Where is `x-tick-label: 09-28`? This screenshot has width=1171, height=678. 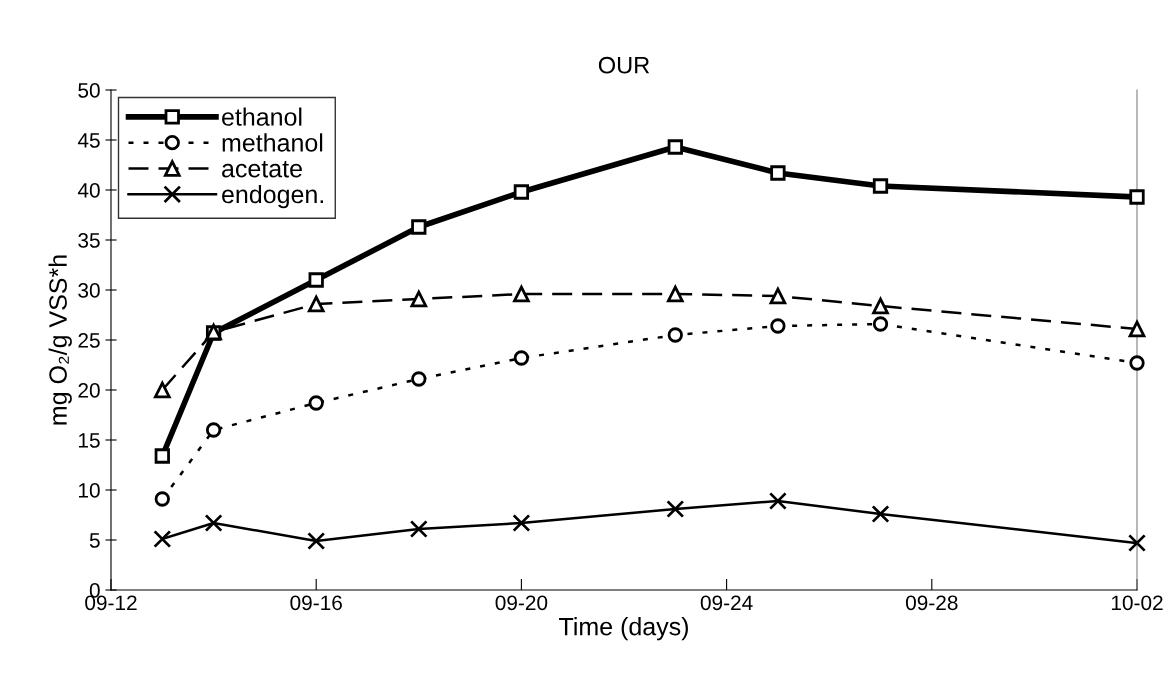 x-tick-label: 09-28 is located at coordinates (931, 603).